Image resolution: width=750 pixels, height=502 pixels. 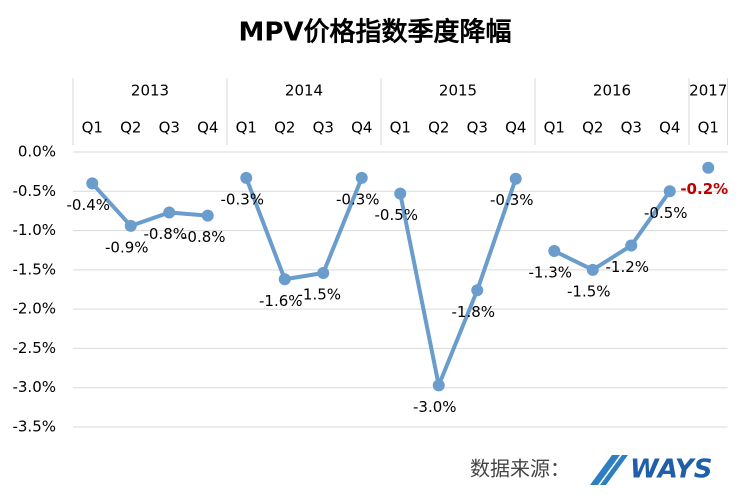 What do you see at coordinates (34, 427) in the screenshot?
I see `y-tick-label: -3.5%` at bounding box center [34, 427].